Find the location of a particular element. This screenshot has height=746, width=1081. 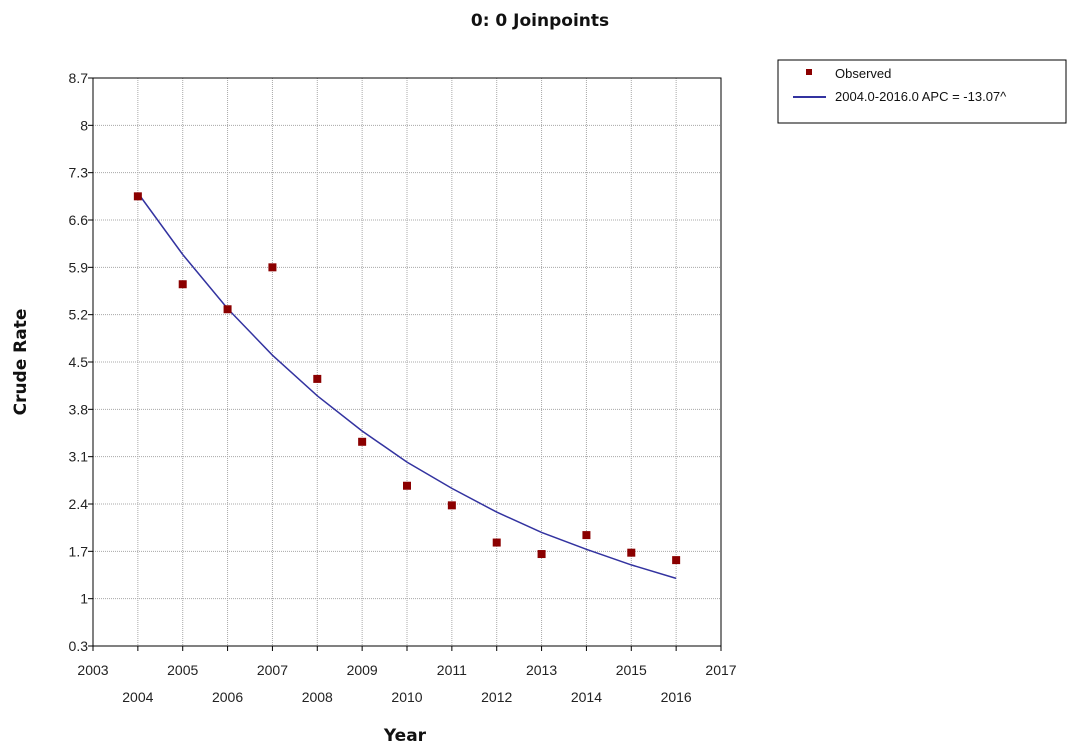

y-tick-label: 8 is located at coordinates (84, 125).